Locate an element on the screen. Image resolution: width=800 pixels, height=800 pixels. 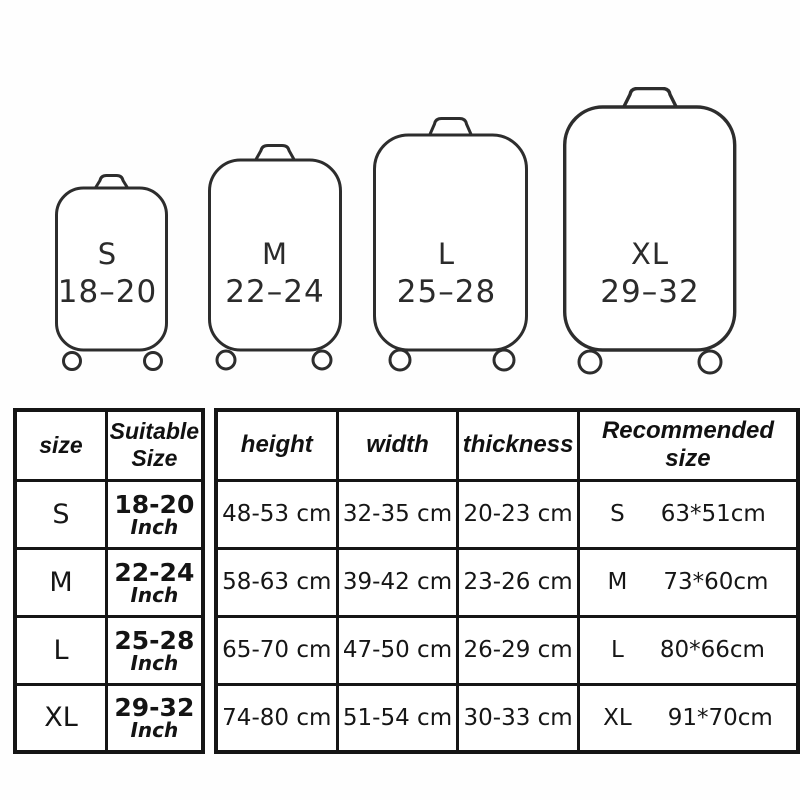
suitable-size-cell: 29-32 Inch is located at coordinates (154, 718).